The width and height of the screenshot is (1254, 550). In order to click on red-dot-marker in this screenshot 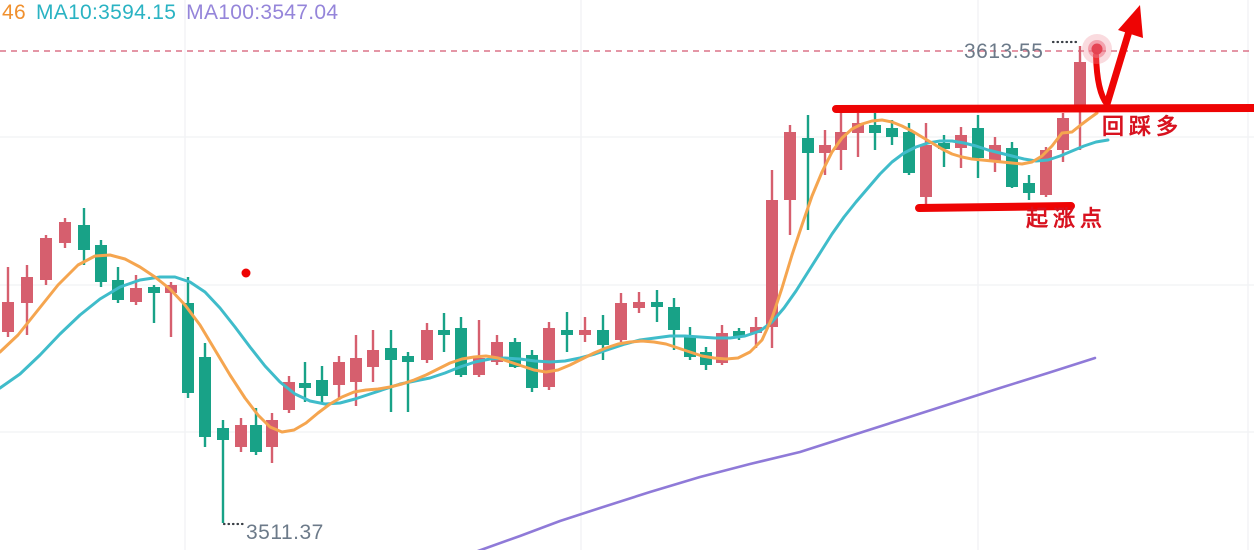, I will do `click(246, 273)`.